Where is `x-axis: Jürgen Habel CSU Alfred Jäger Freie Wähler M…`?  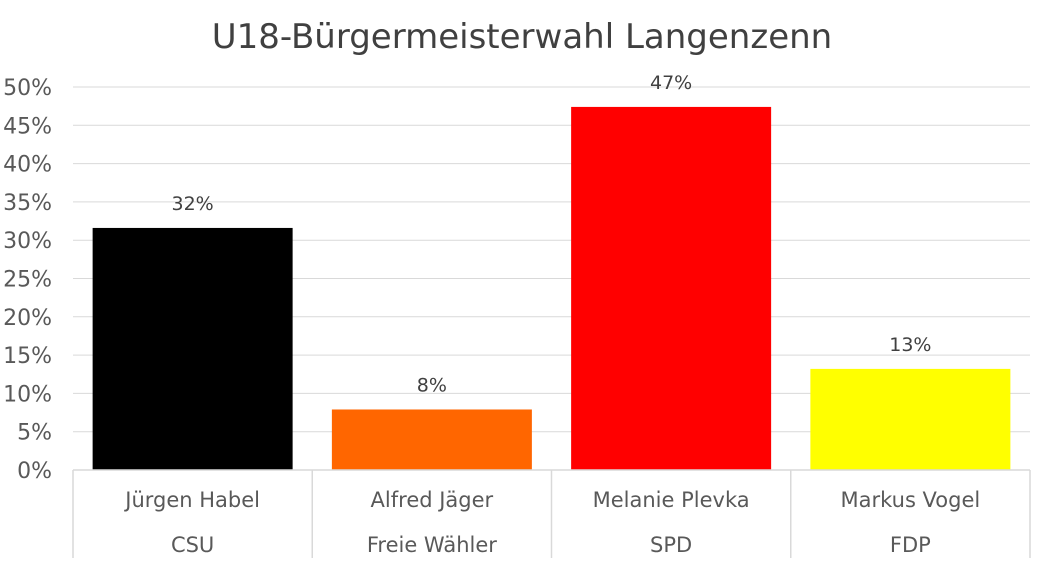
x-axis: Jürgen Habel CSU Alfred Jäger Freie Wähler M… is located at coordinates (551, 513).